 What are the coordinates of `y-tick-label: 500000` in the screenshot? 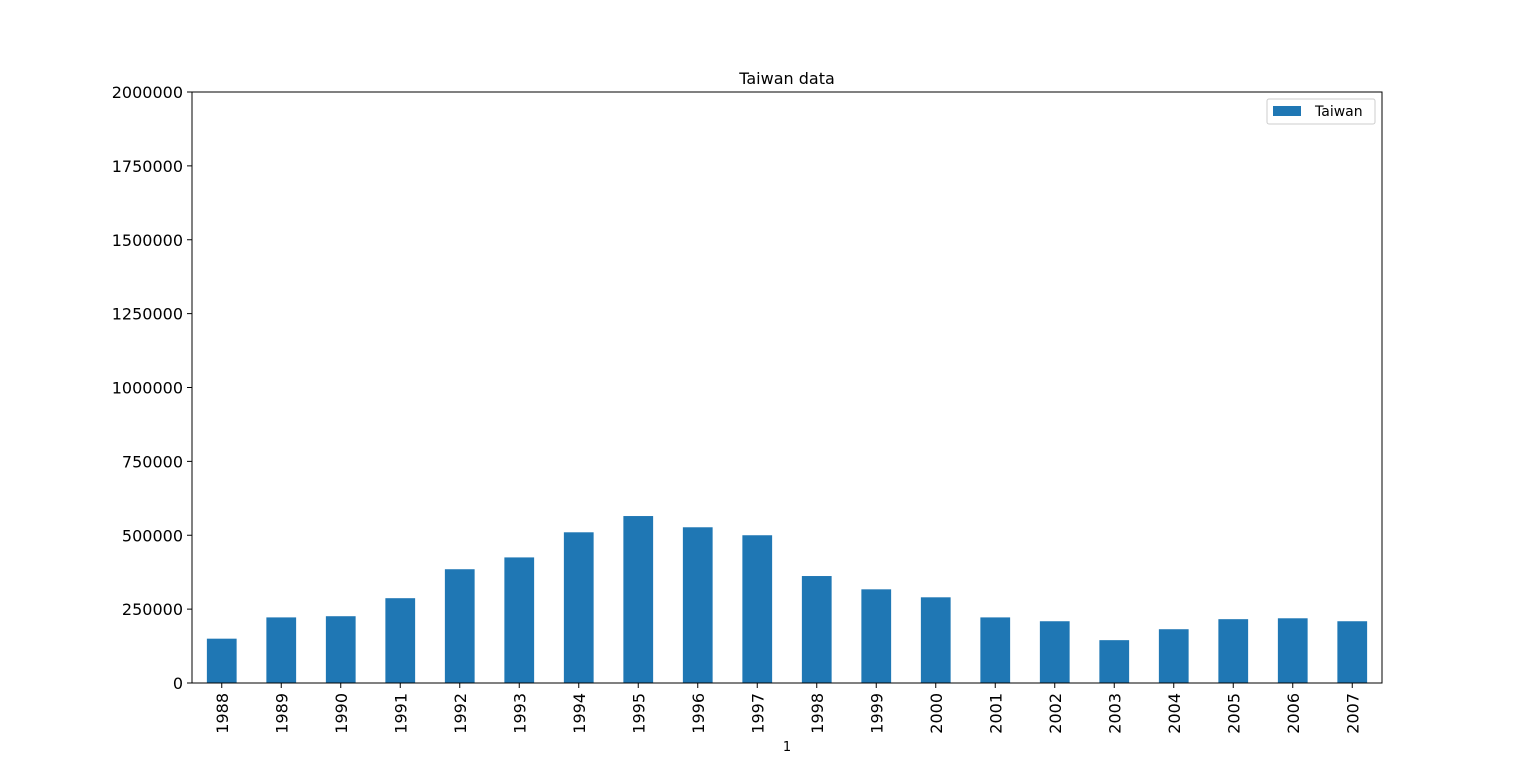 It's located at (152, 535).